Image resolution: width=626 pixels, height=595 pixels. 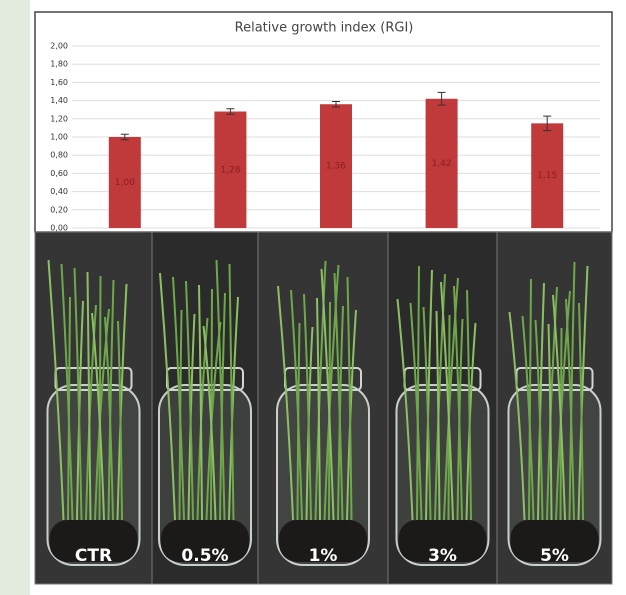 What do you see at coordinates (59, 82) in the screenshot?
I see `y-tick-label: 1,60` at bounding box center [59, 82].